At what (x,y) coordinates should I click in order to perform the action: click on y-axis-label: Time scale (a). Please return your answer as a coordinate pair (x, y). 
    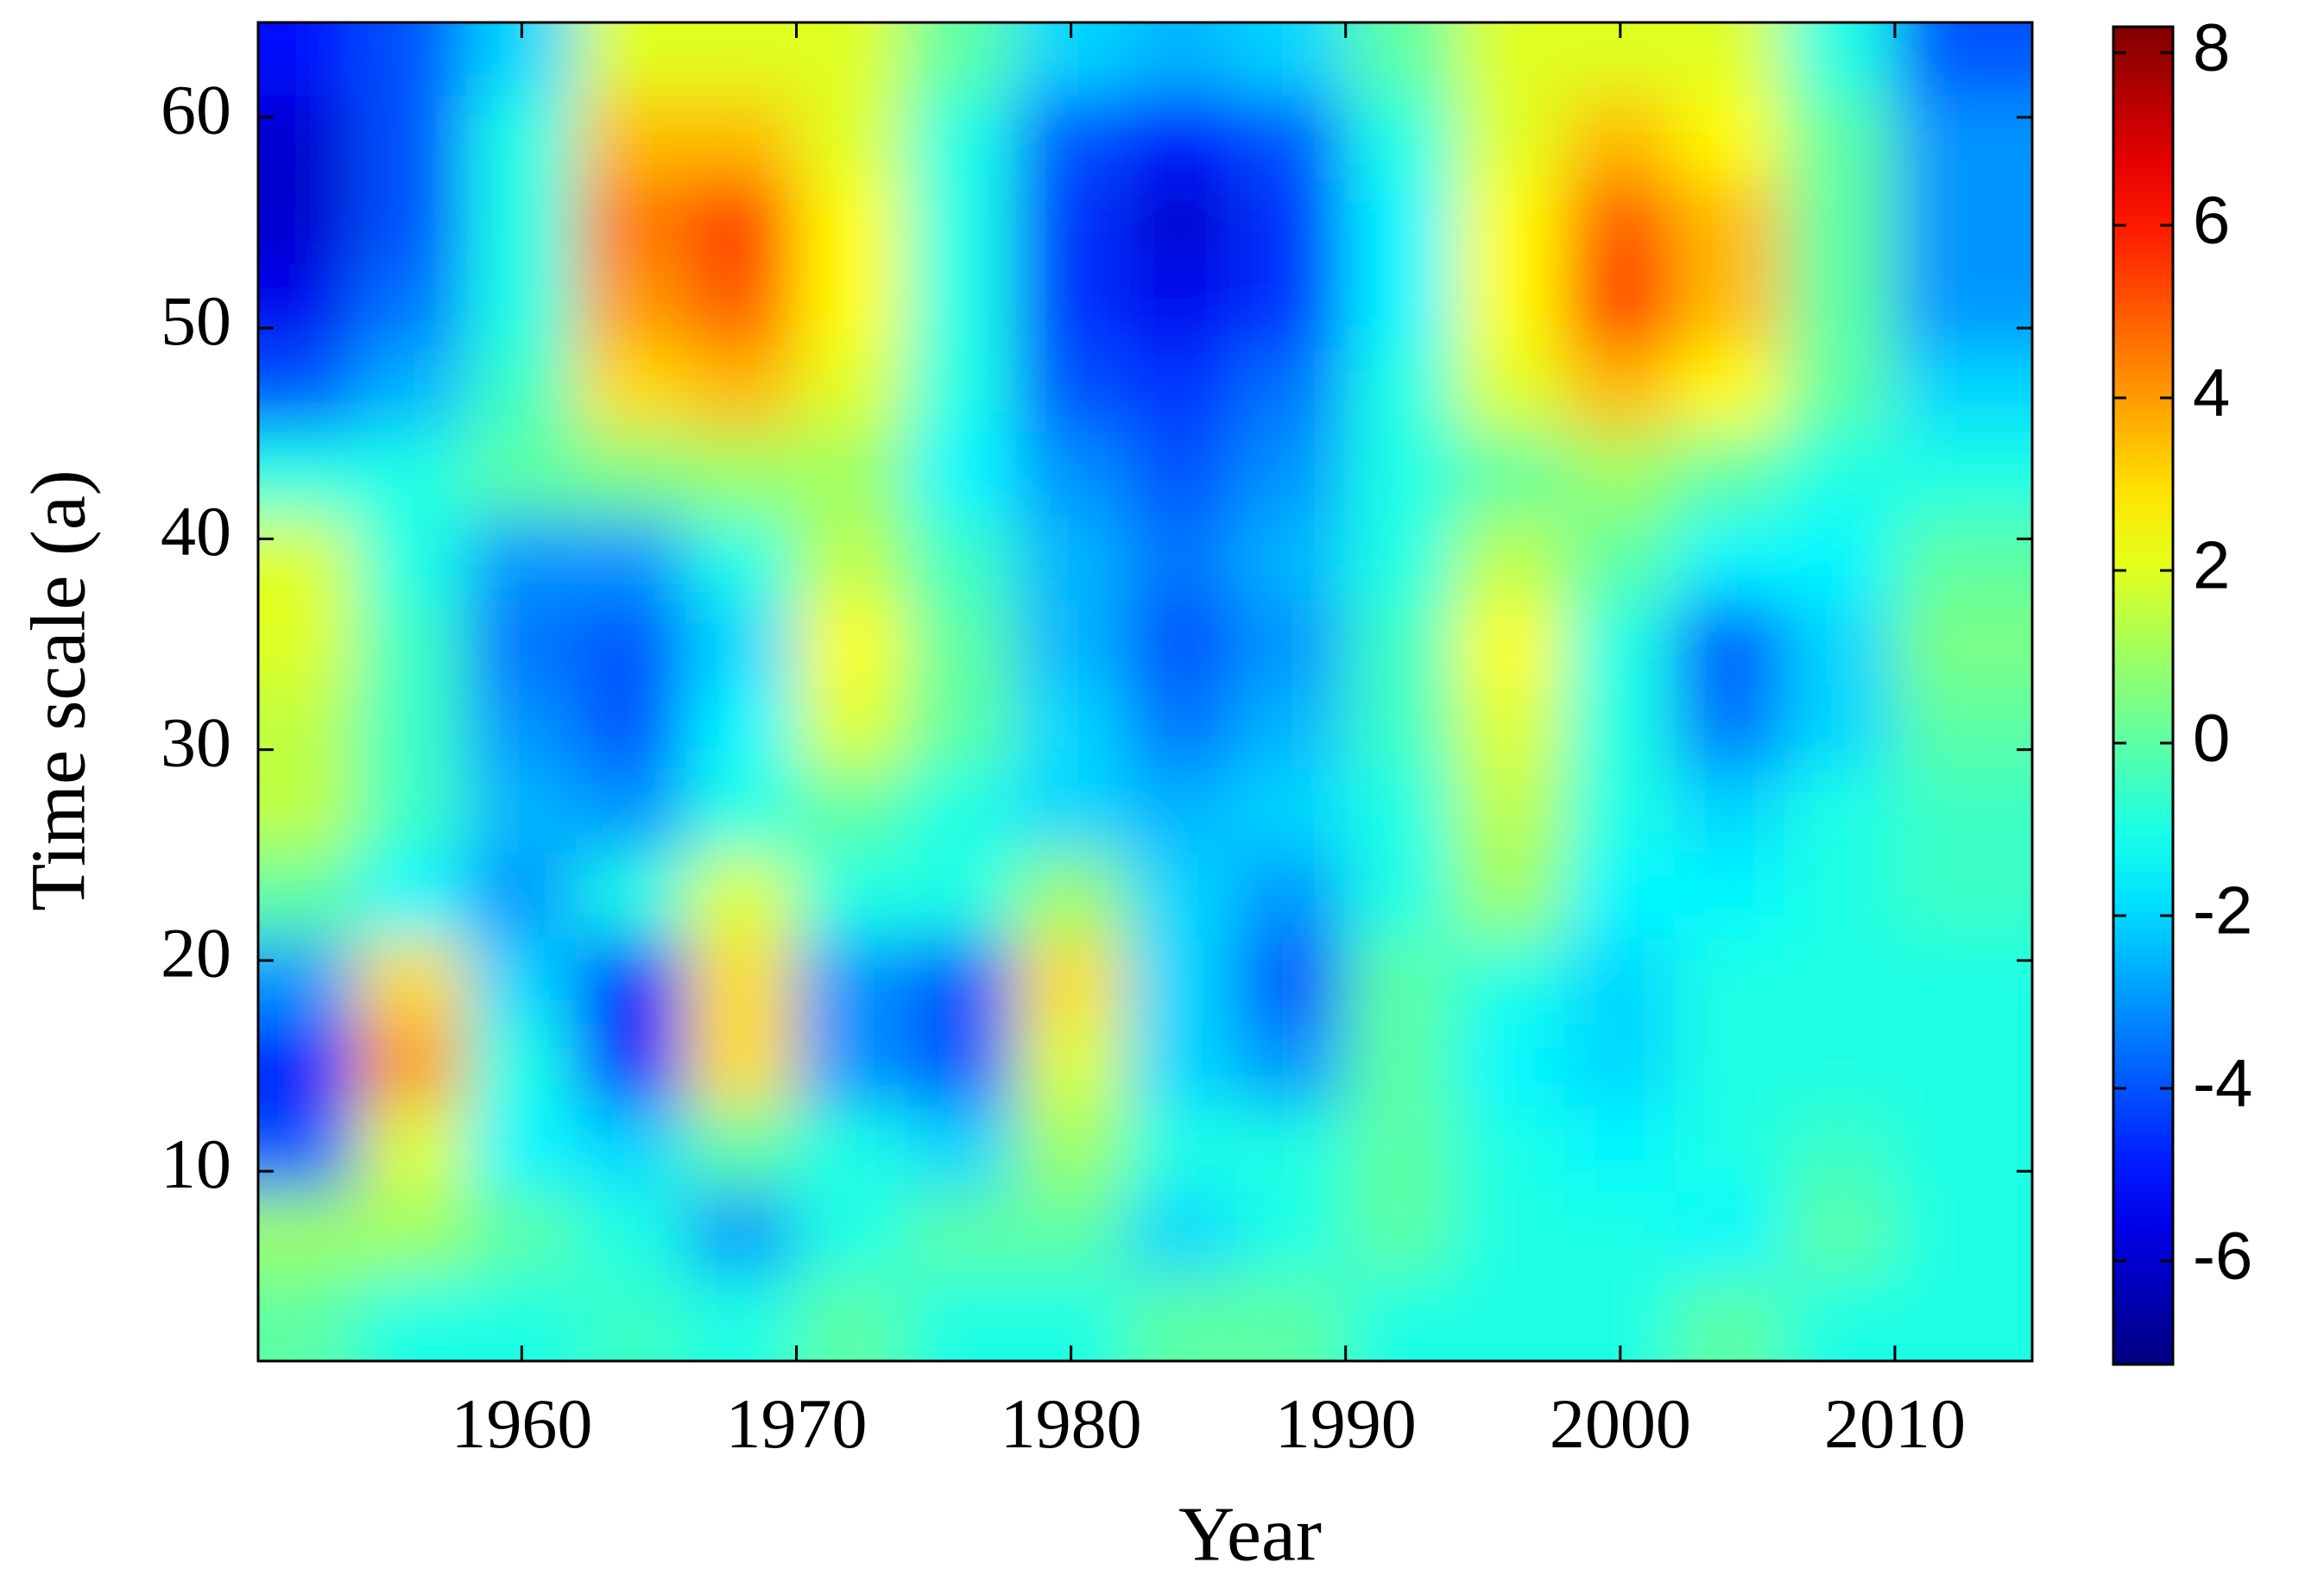
    Looking at the image, I should click on (59, 690).